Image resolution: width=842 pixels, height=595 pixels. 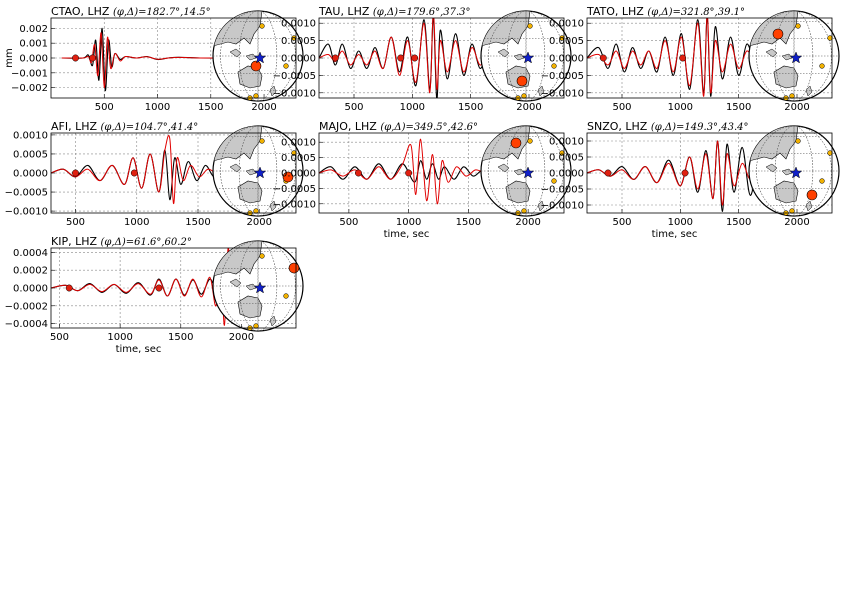 What do you see at coordinates (121, 241) in the screenshot?
I see `panel-title: KIP, LHZ (φ,Δ)=61.6°,60.2°` at bounding box center [121, 241].